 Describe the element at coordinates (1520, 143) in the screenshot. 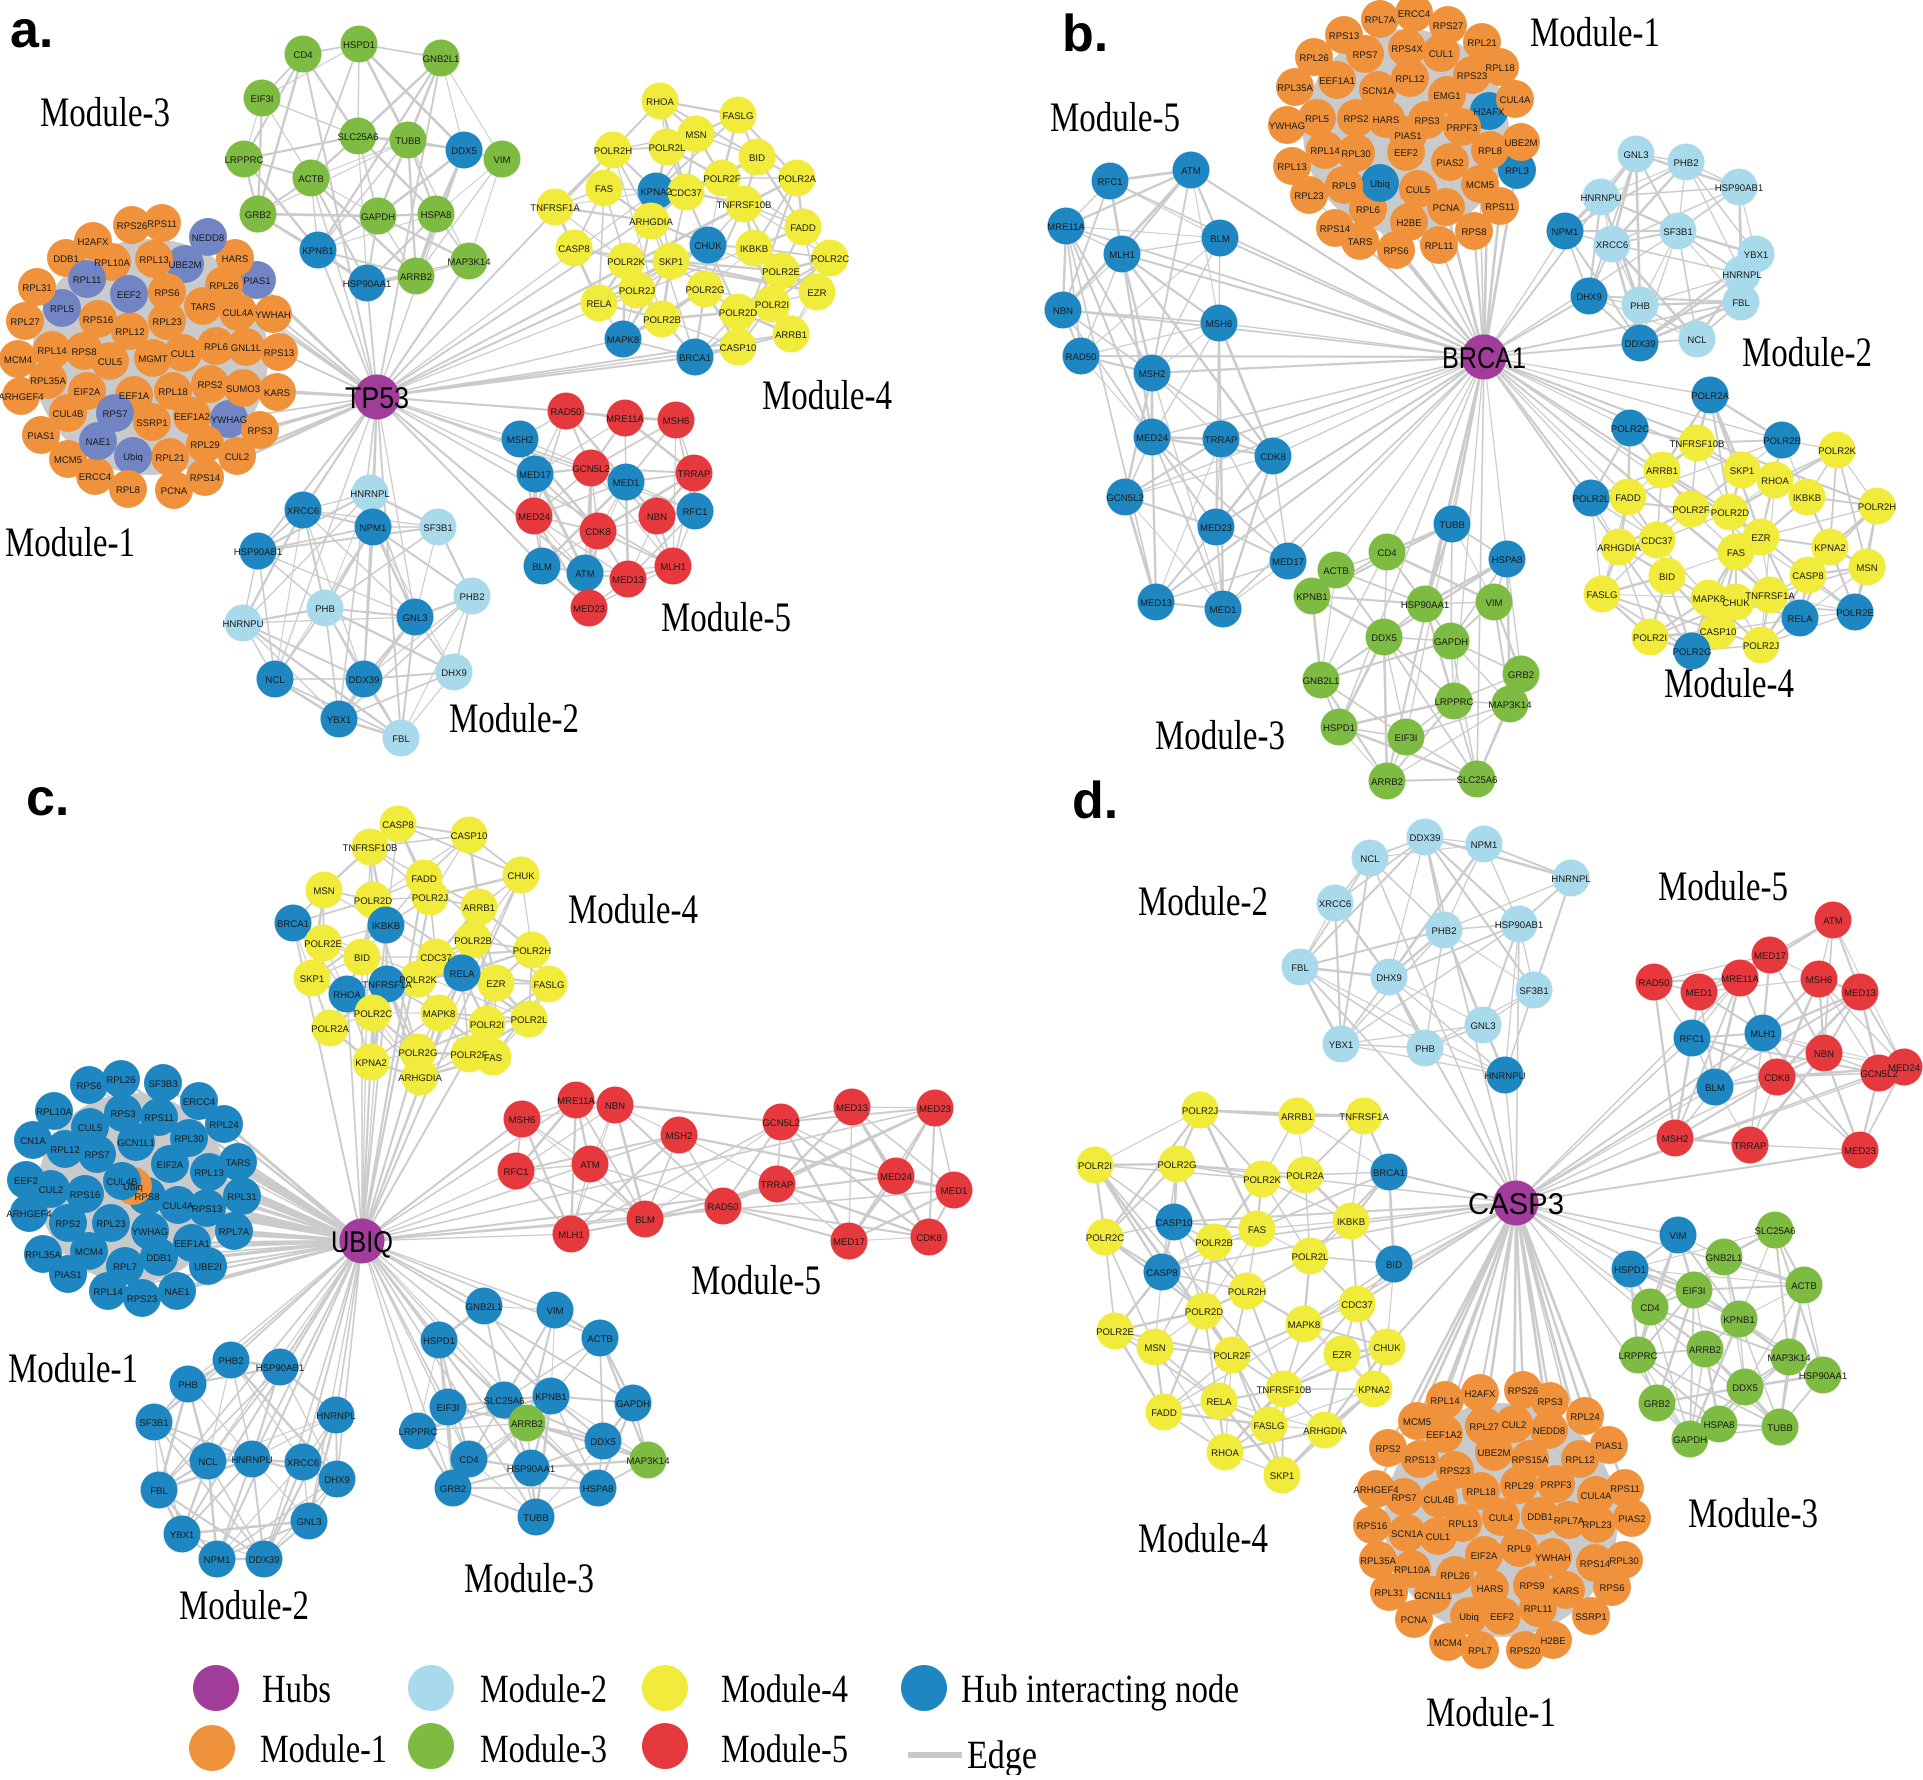

I see `svg-text: UBE2M` at that location.